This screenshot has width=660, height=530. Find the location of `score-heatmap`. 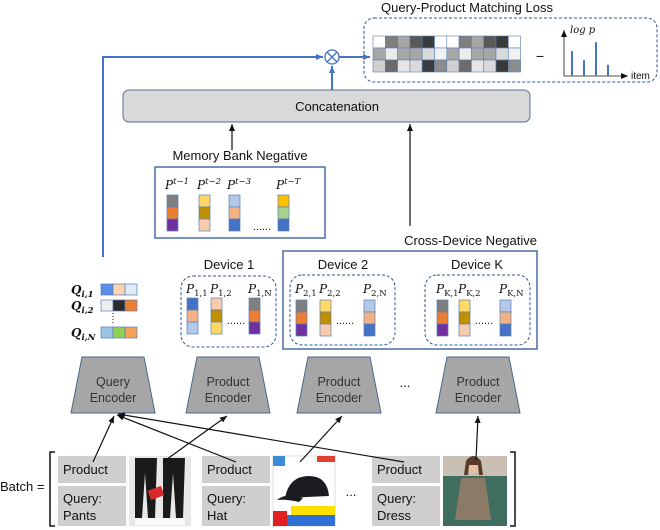

score-heatmap is located at coordinates (446, 54).